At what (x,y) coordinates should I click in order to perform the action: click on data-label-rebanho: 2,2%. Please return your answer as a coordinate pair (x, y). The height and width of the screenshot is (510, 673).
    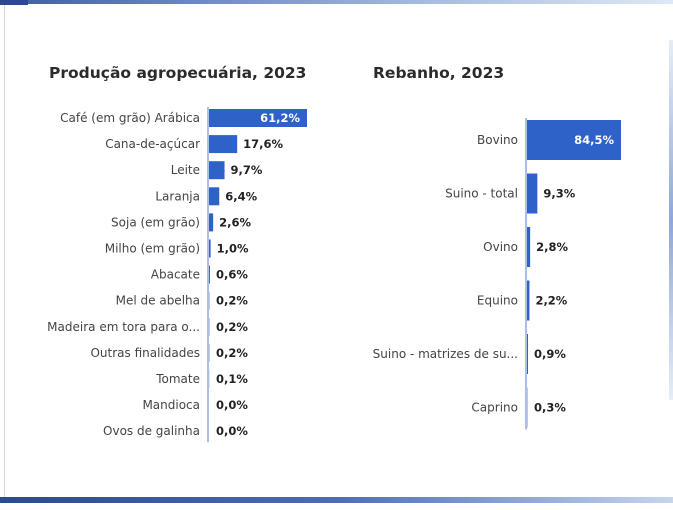
    Looking at the image, I should click on (551, 301).